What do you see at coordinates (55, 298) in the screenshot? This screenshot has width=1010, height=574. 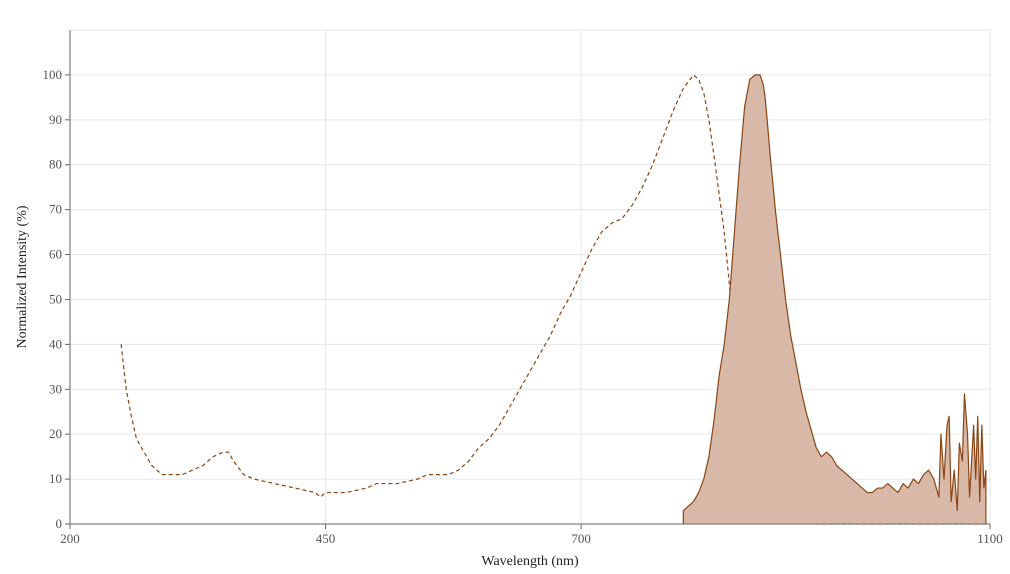 I see `y-tick-label: 50` at bounding box center [55, 298].